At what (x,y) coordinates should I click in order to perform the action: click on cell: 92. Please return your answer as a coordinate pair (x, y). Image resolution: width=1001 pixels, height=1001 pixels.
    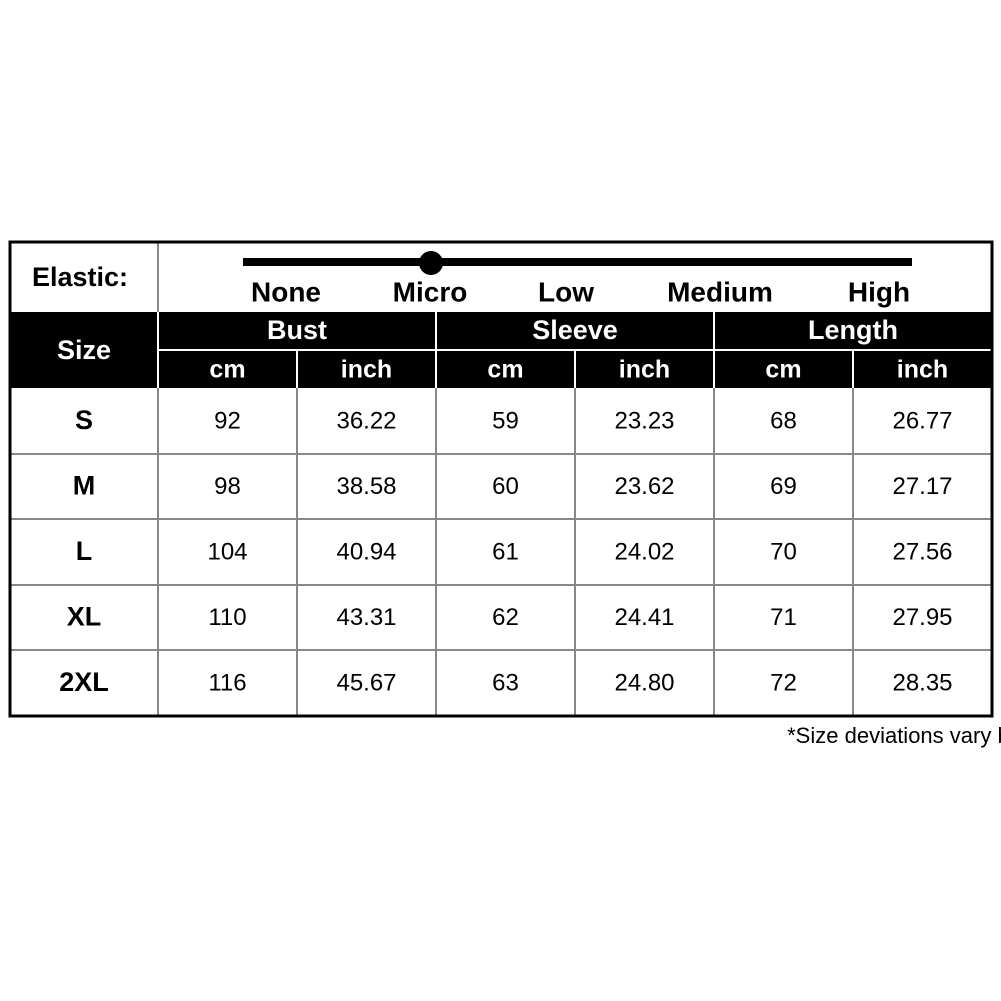
    Looking at the image, I should click on (227, 420).